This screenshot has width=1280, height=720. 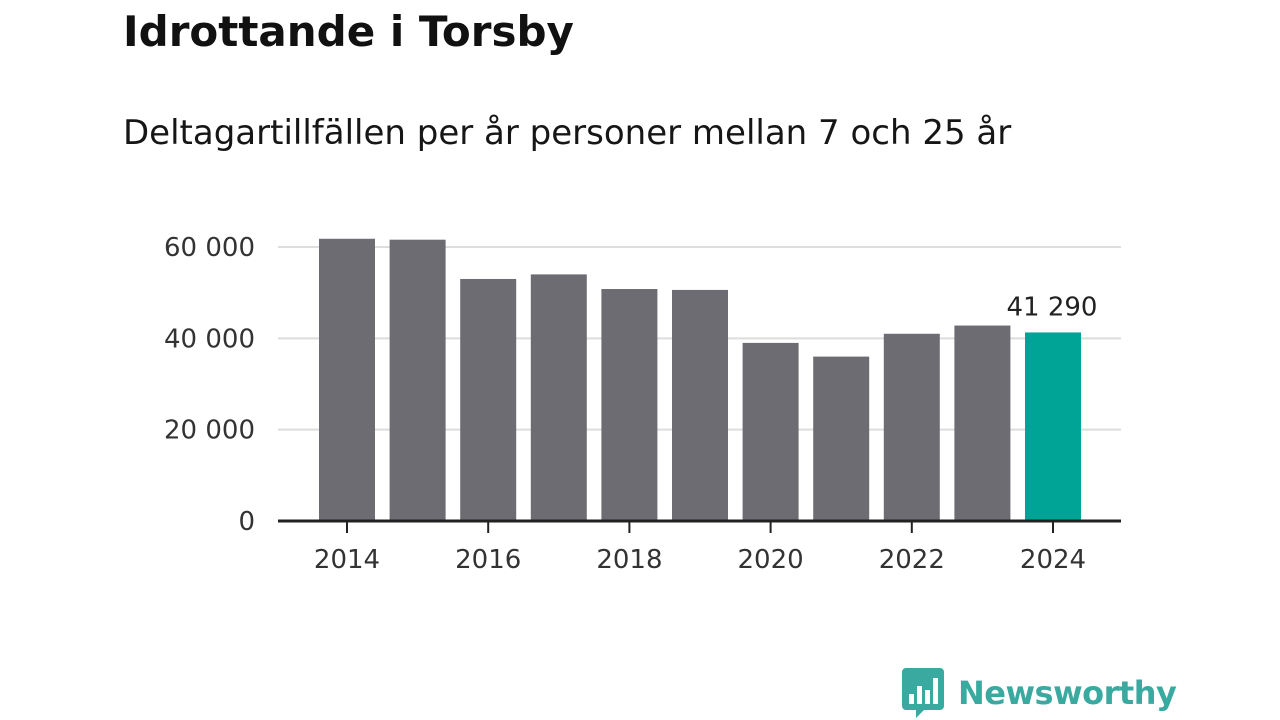 I want to click on x-tick-label: 2022, so click(x=912, y=560).